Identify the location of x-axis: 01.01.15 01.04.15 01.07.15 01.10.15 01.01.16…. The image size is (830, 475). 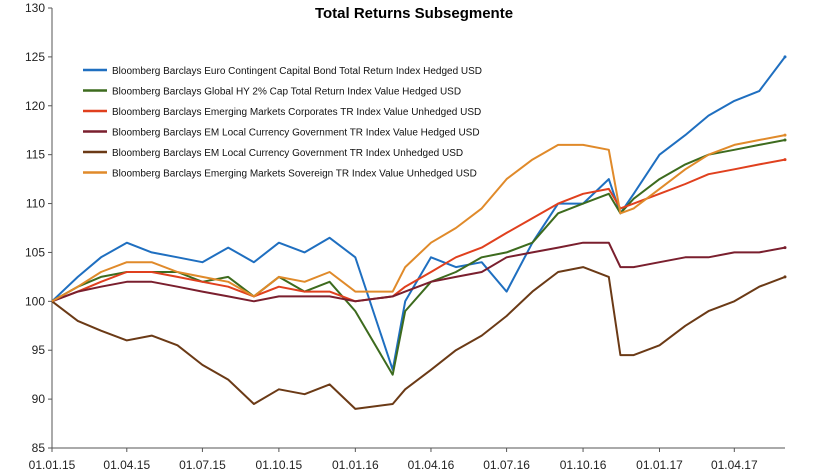
(407, 459).